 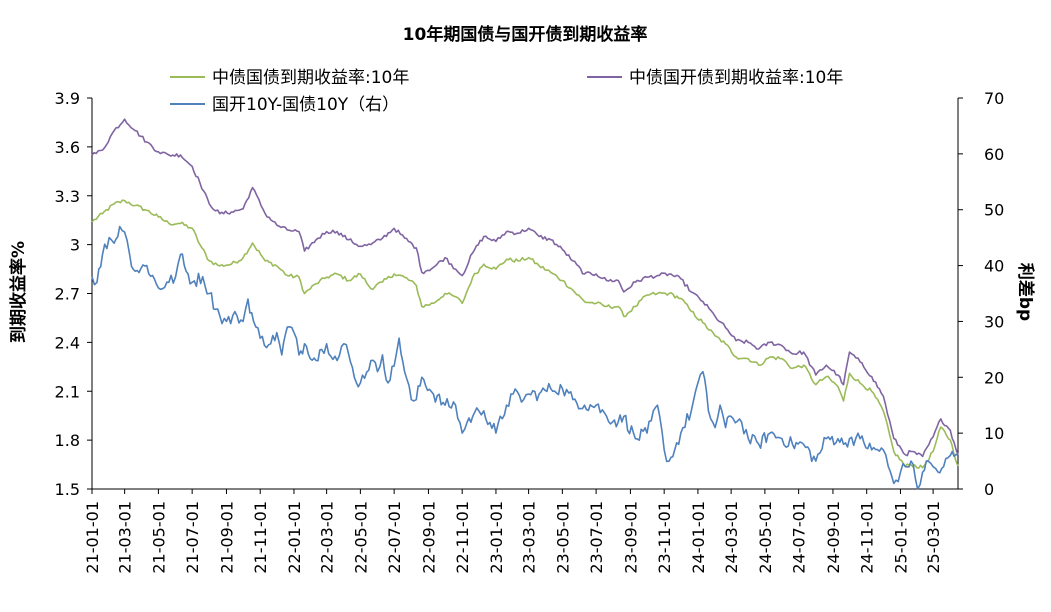 What do you see at coordinates (664, 537) in the screenshot?
I see `x-tick-label: 23-11-01` at bounding box center [664, 537].